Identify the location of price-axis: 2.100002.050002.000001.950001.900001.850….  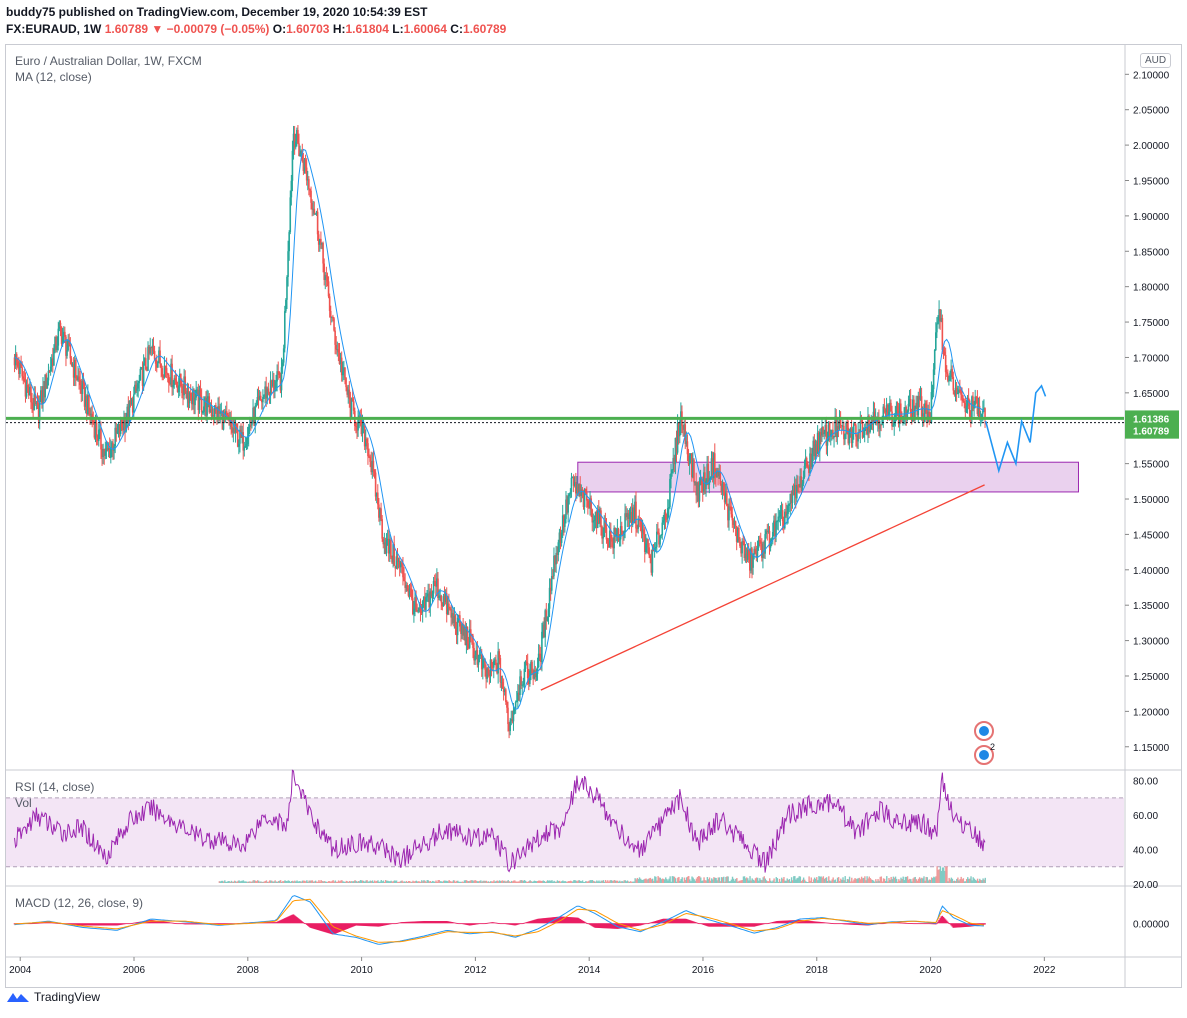
(1147, 412).